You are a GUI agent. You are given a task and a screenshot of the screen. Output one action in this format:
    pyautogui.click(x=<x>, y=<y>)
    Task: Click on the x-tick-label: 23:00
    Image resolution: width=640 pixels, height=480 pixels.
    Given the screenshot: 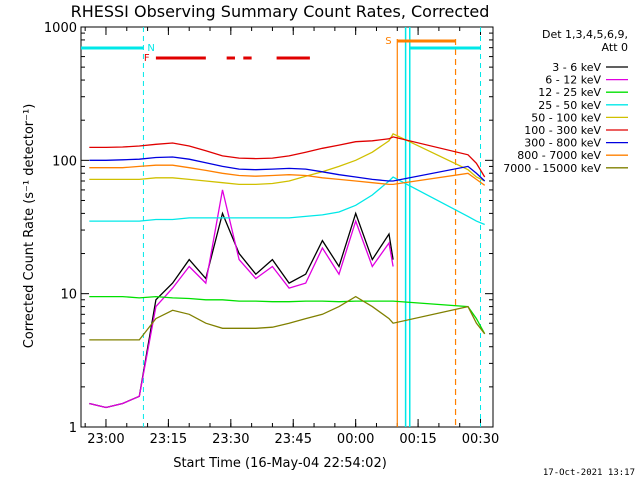 What is the action you would take?
    pyautogui.click(x=105, y=439)
    